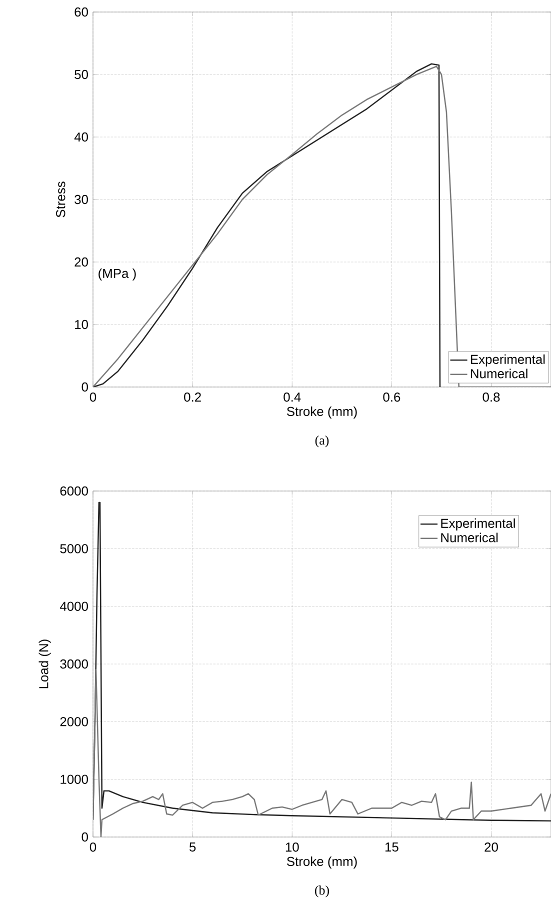  Describe the element at coordinates (81, 137) in the screenshot. I see `y-tick-label: 40` at that location.